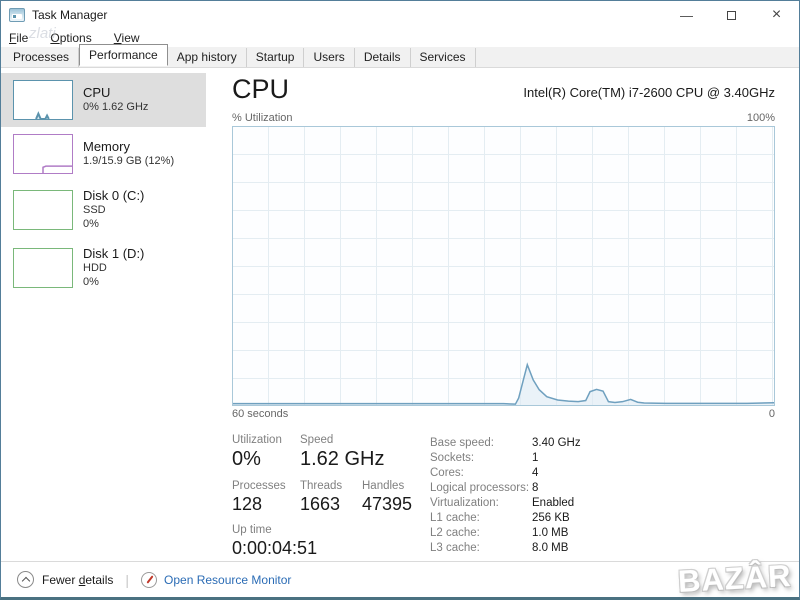 Image resolution: width=800 pixels, height=600 pixels. I want to click on disk1-mini-chart, so click(43, 267).